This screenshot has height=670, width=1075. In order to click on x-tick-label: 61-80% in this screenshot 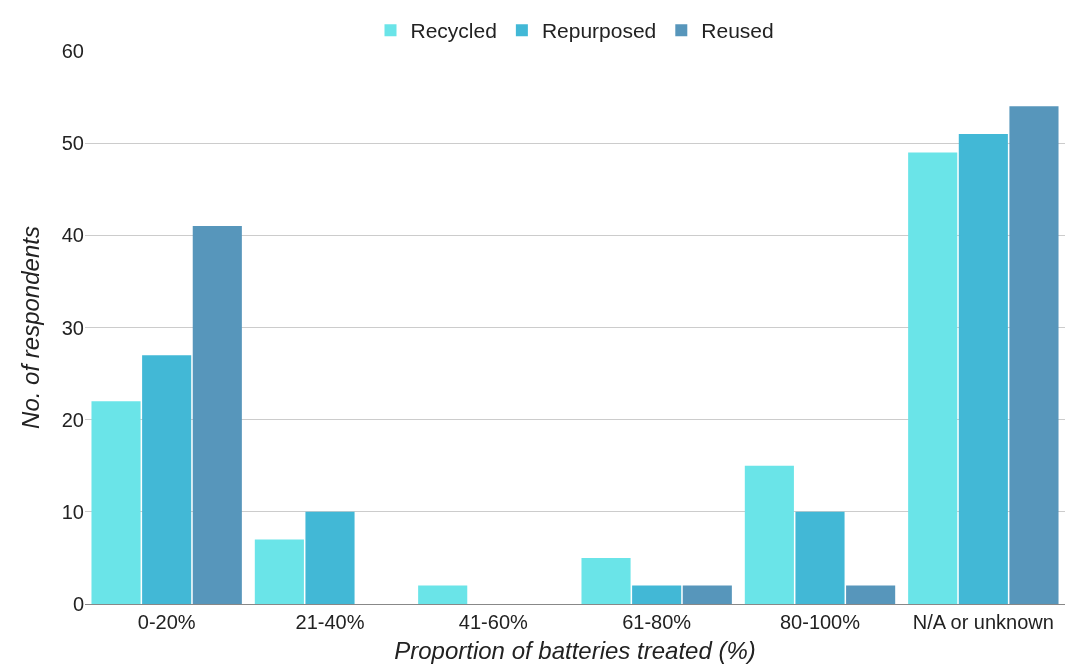, I will do `click(657, 622)`.